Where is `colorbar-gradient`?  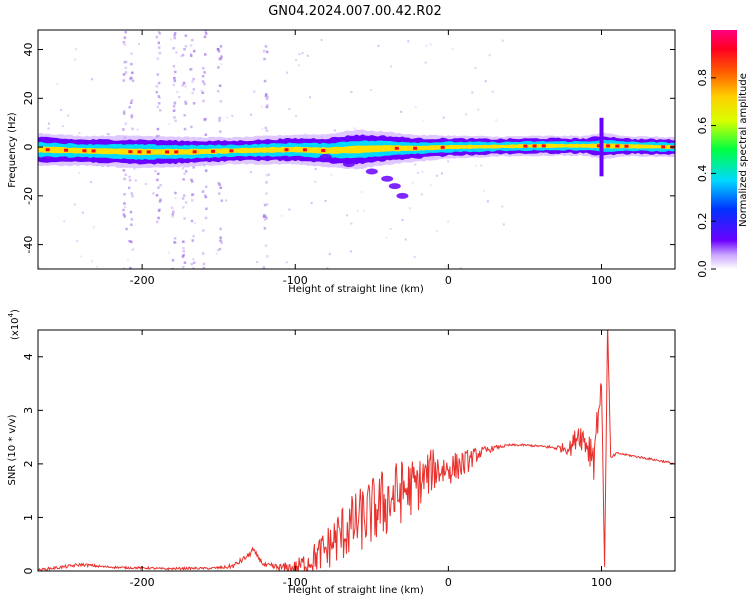
colorbar-gradient is located at coordinates (724, 149).